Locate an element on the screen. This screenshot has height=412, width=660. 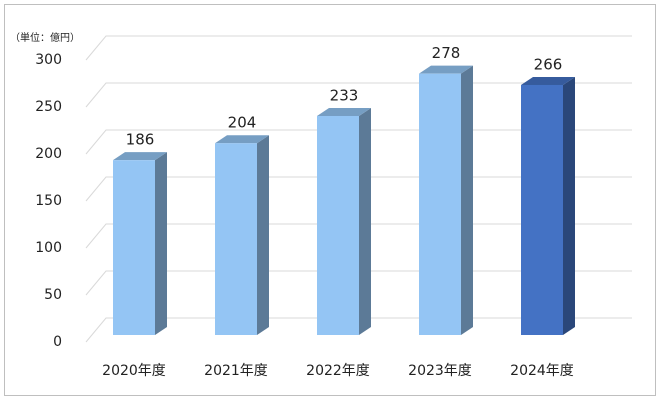
y-tick-label: 0 is located at coordinates (57, 342).